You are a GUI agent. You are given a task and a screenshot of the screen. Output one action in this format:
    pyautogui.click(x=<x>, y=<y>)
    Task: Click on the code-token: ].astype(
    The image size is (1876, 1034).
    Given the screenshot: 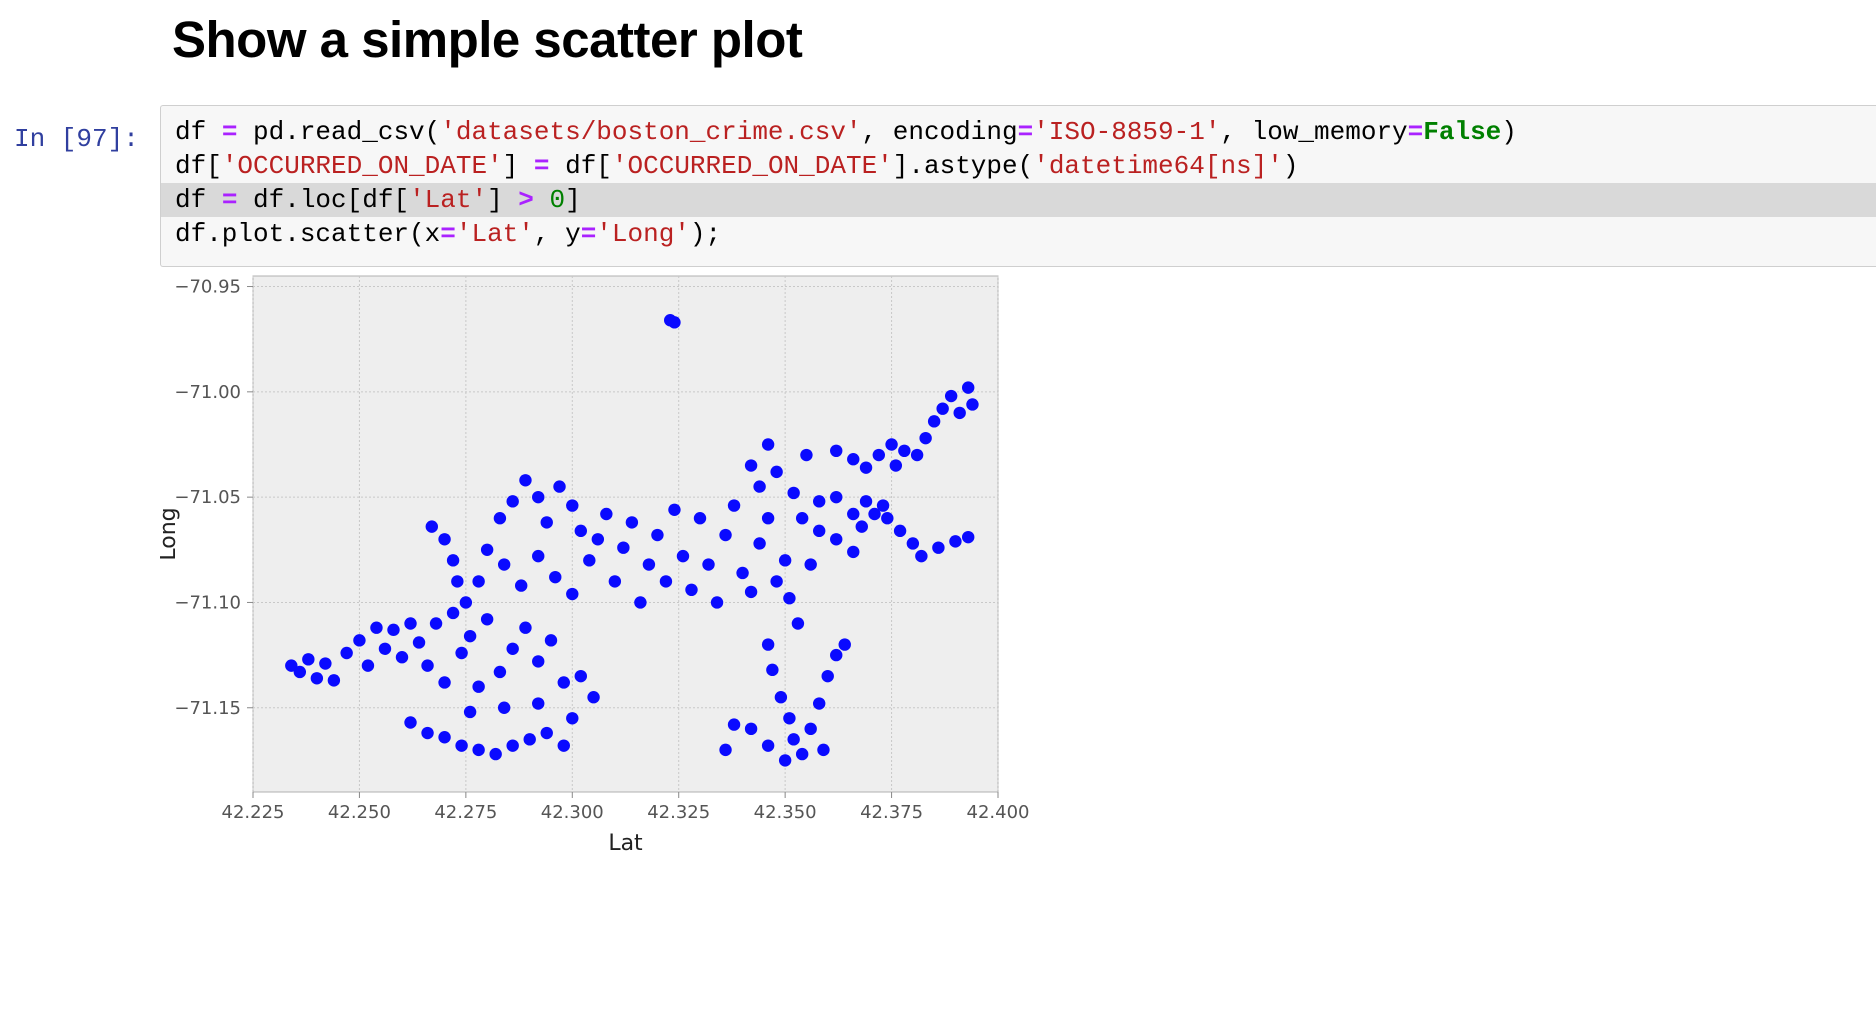 What is the action you would take?
    pyautogui.click(x=963, y=166)
    